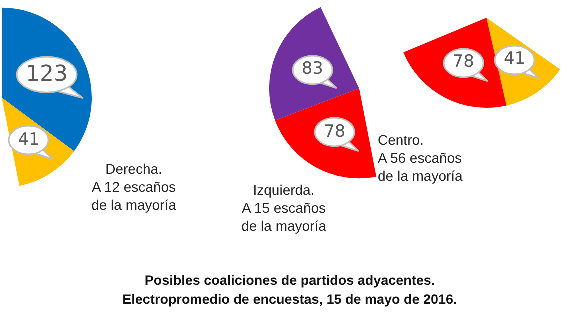 The image size is (580, 329). What do you see at coordinates (134, 196) in the screenshot?
I see `text: A 12 escaños de la mayoría` at bounding box center [134, 196].